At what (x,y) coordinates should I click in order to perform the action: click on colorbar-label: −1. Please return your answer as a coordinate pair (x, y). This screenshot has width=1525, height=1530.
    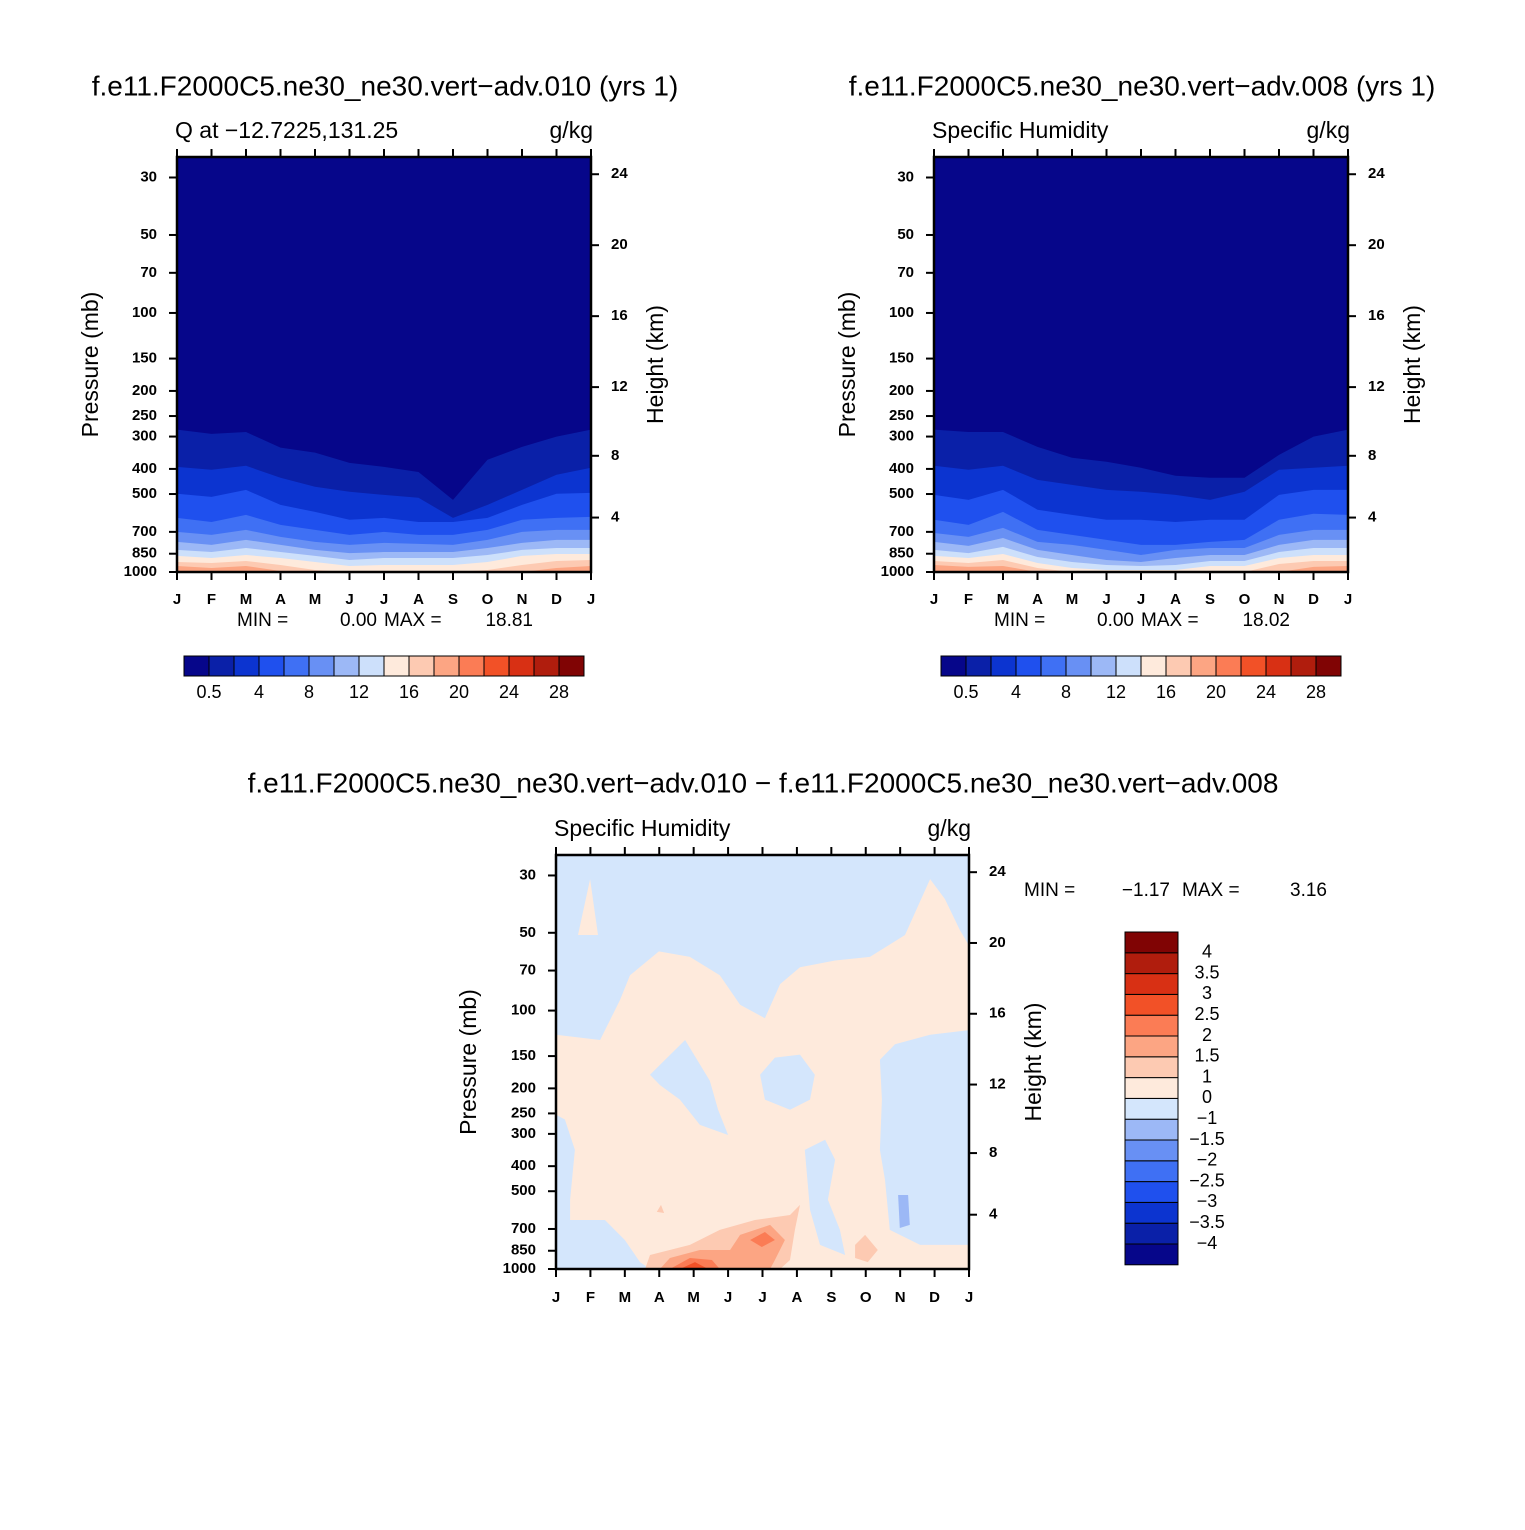
    Looking at the image, I should click on (1207, 1118).